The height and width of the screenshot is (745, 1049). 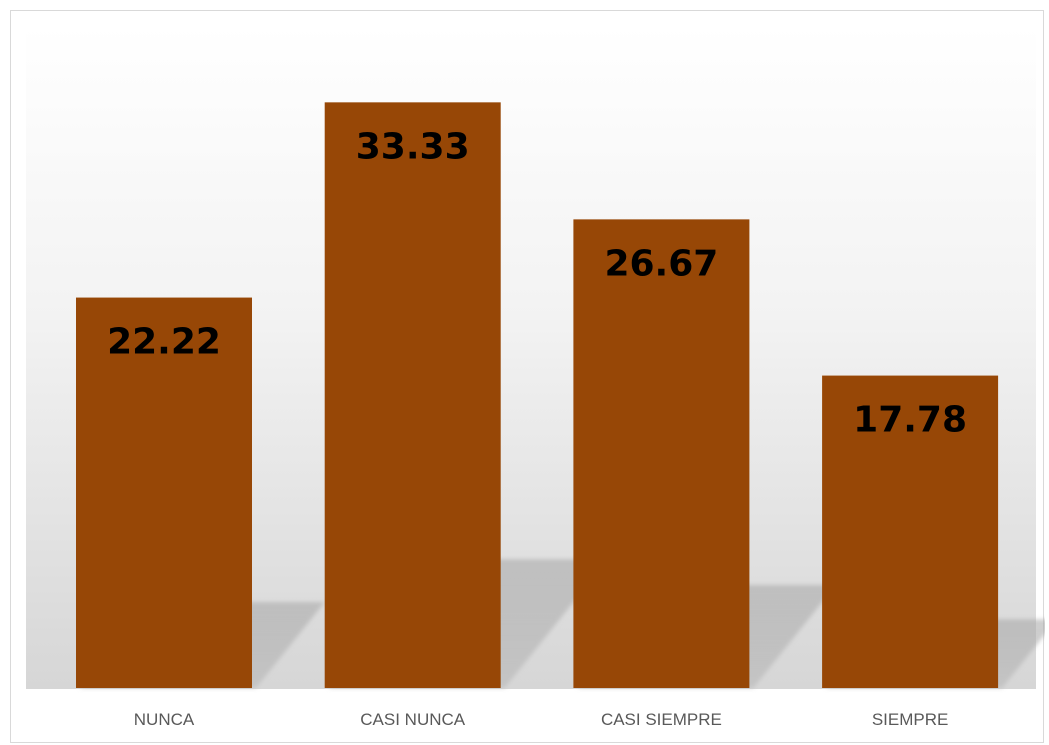 I want to click on data-label-casi-siempre: 26.67, so click(x=661, y=263).